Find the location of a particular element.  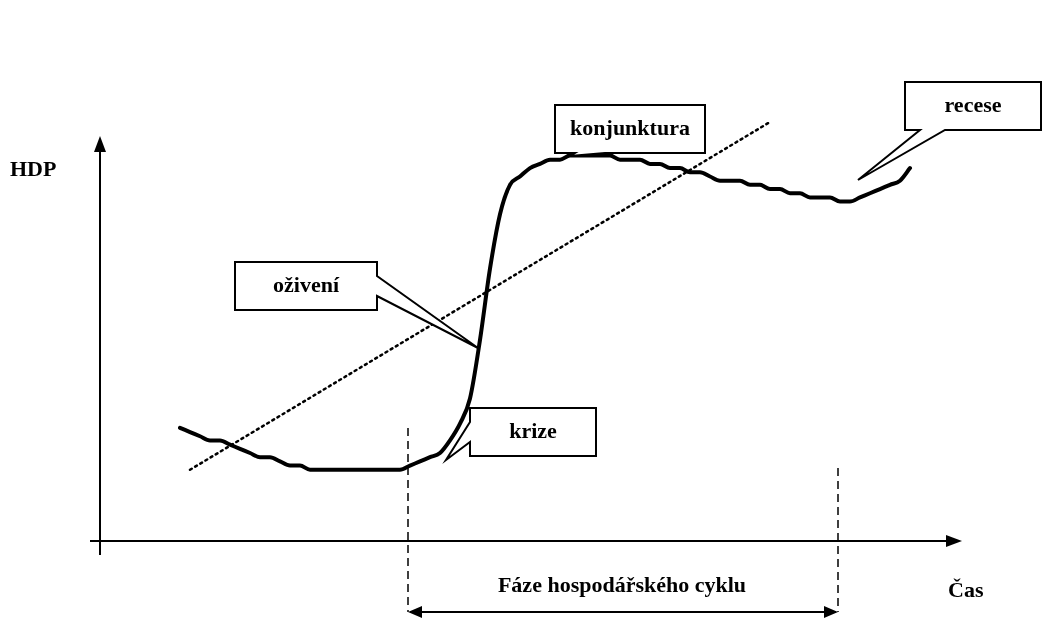

annotation: oživení is located at coordinates (306, 284).